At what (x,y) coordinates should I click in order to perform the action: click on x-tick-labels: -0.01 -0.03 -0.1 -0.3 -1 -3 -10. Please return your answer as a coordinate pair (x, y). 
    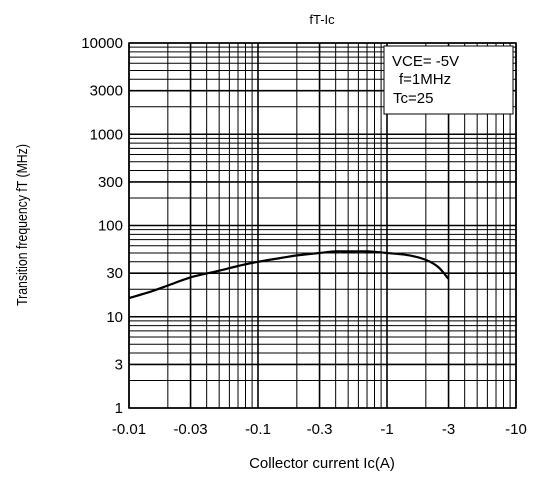
    Looking at the image, I should click on (319, 429).